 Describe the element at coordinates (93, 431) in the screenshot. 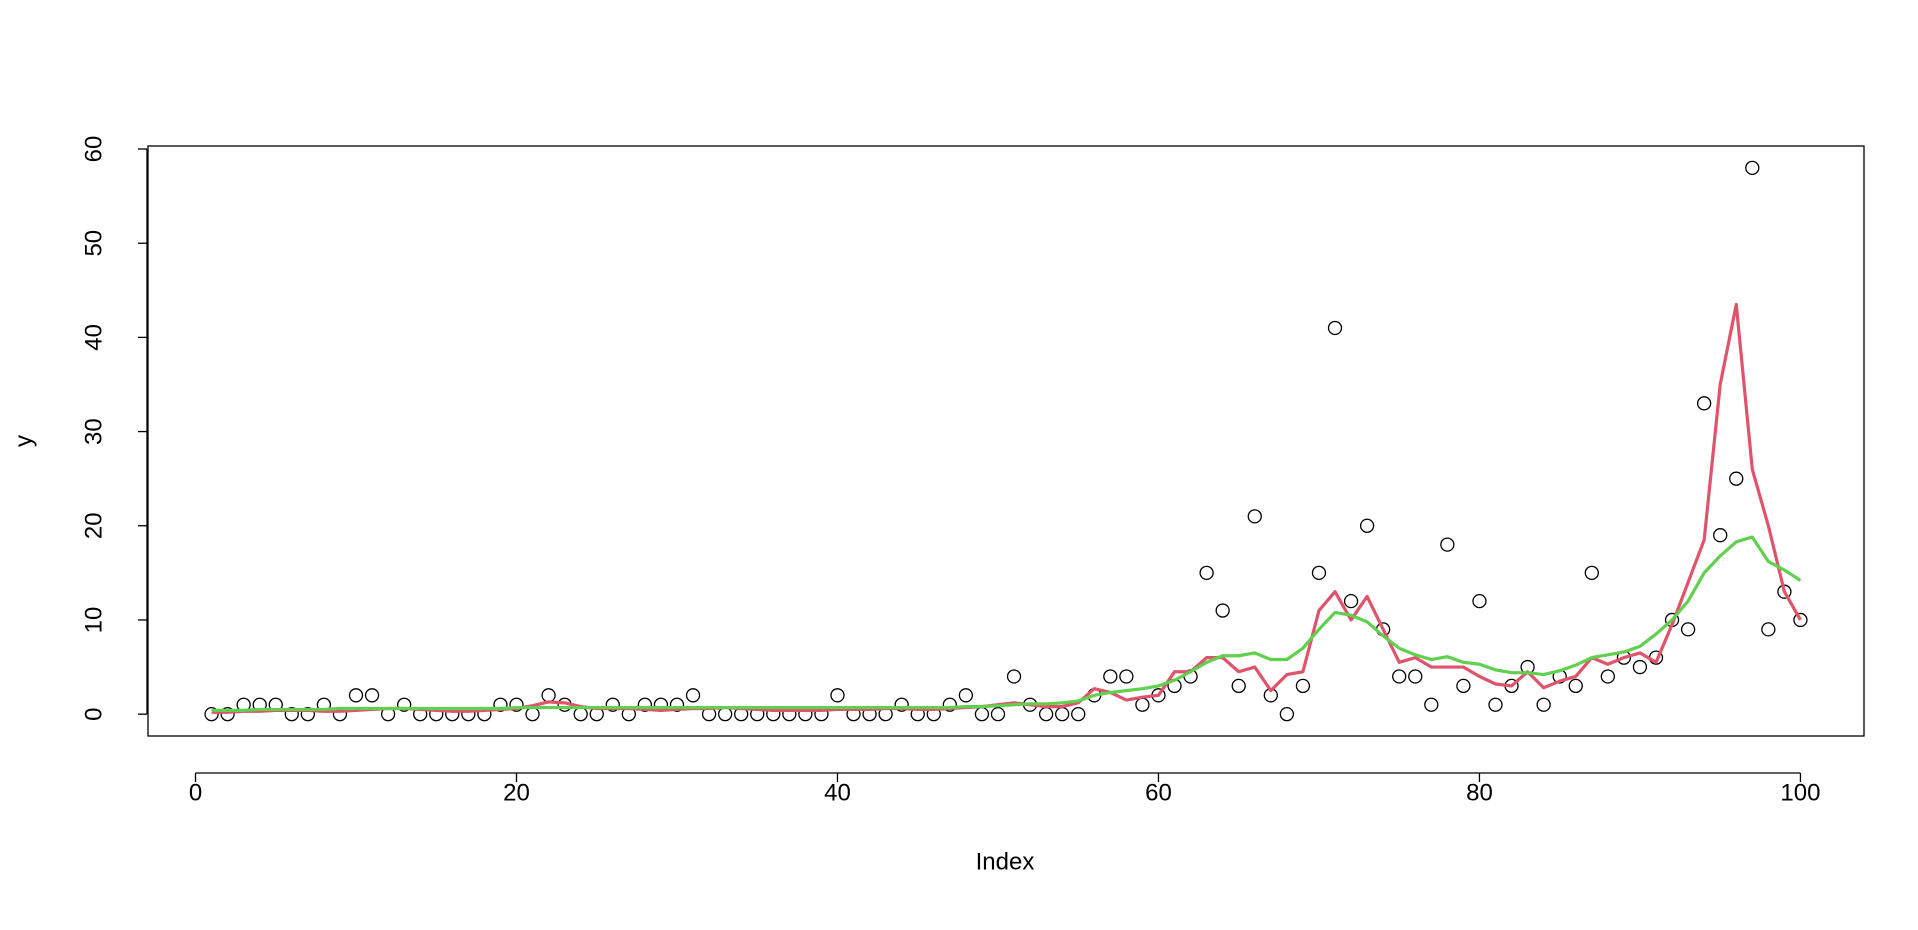

I see `y-tick-label: 30` at that location.